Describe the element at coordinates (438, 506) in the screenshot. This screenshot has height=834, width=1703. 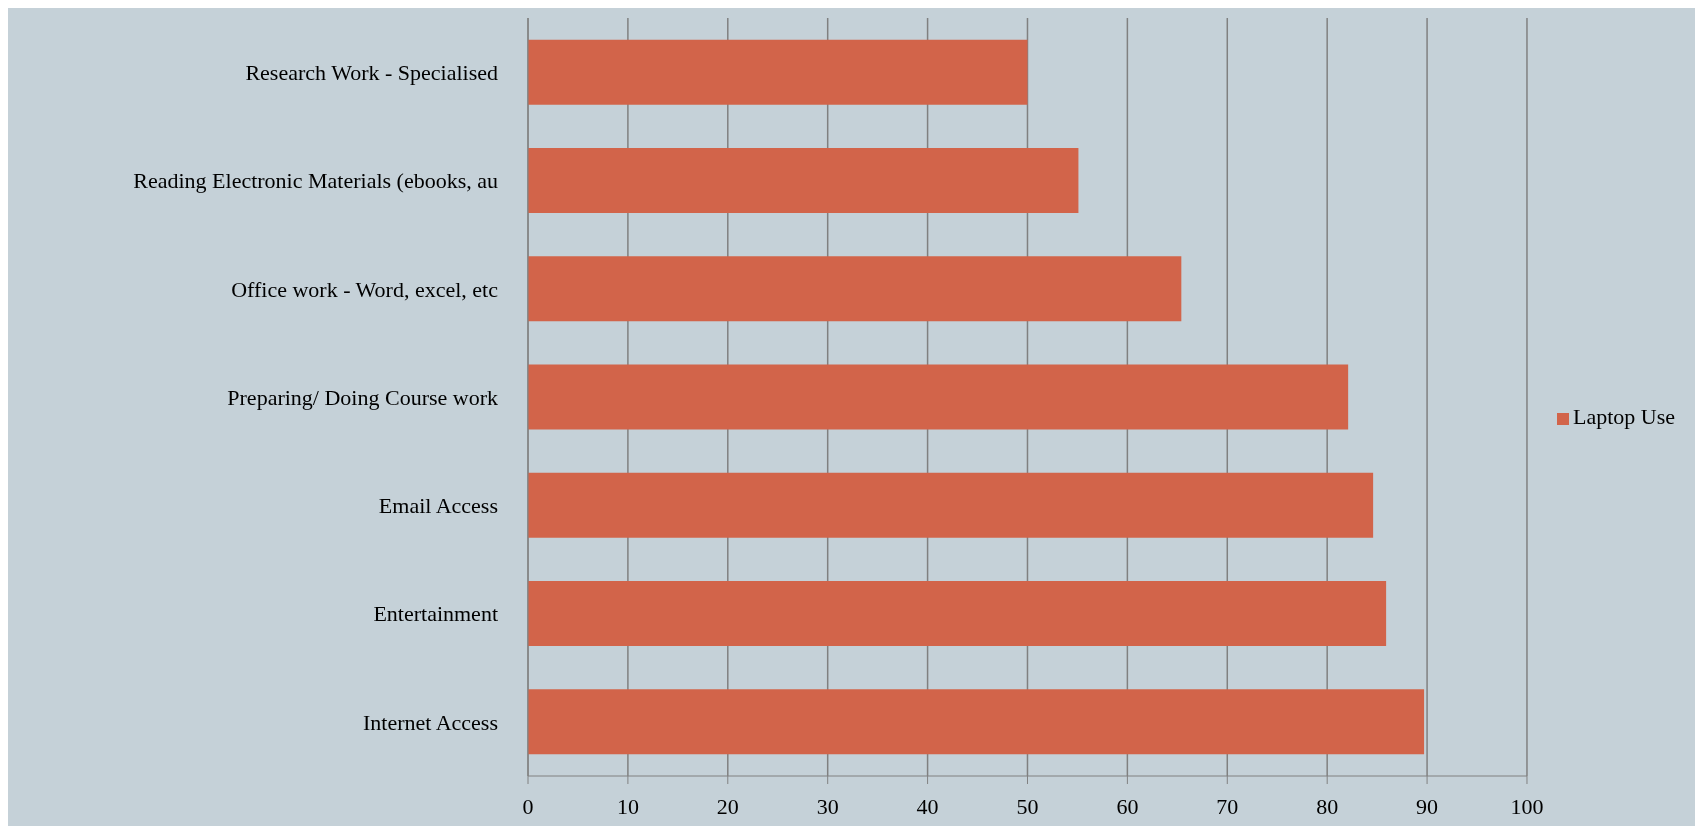
I see `y-tick-label: Email Access` at that location.